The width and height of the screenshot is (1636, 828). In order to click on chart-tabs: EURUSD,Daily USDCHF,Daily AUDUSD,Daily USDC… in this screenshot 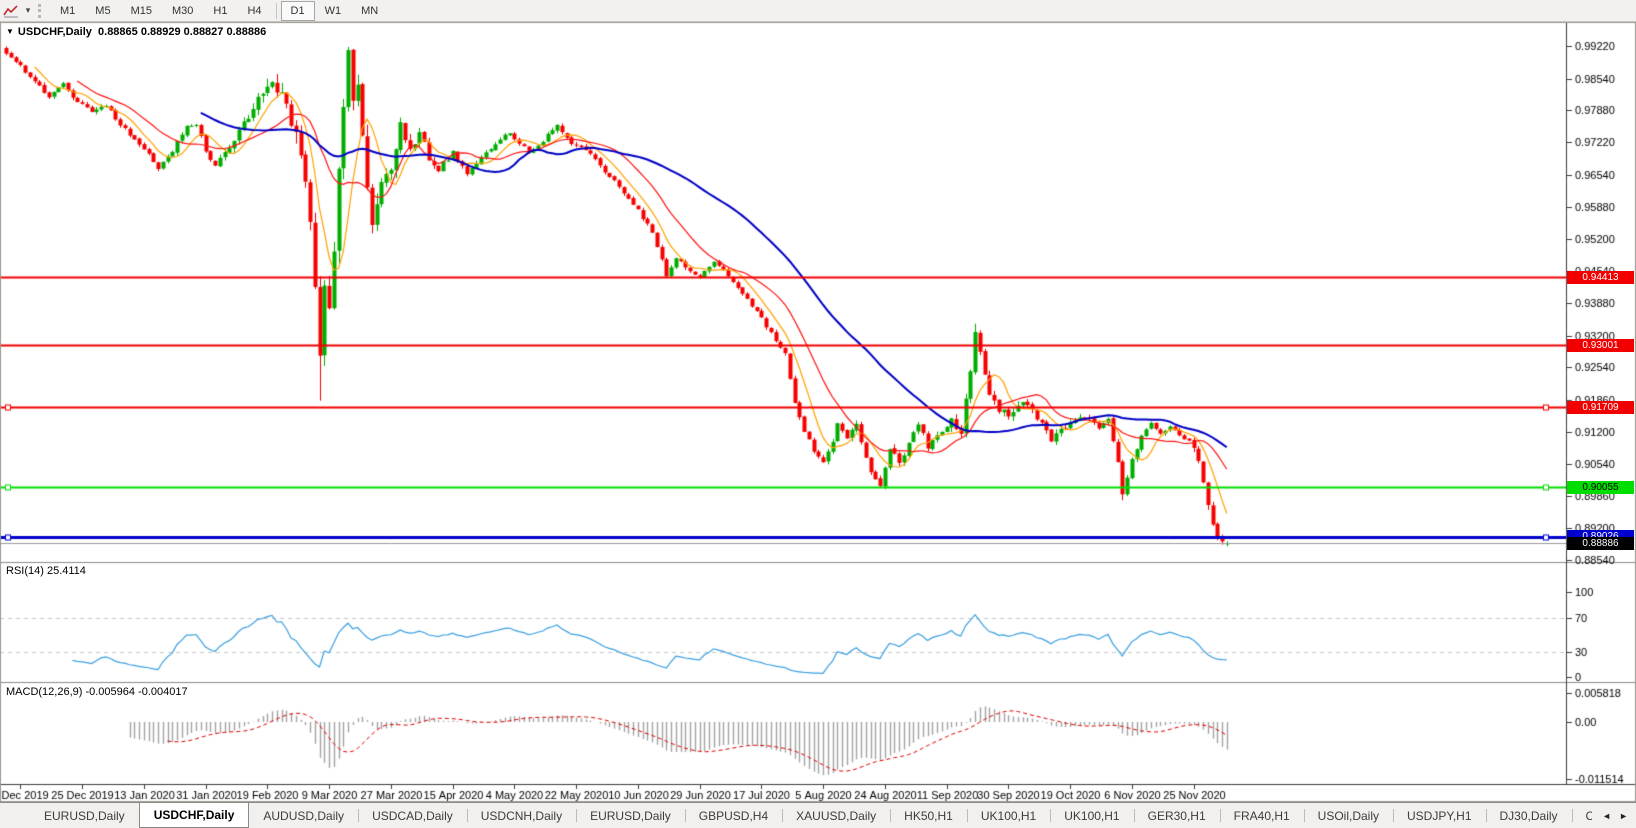, I will do `click(796, 815)`.